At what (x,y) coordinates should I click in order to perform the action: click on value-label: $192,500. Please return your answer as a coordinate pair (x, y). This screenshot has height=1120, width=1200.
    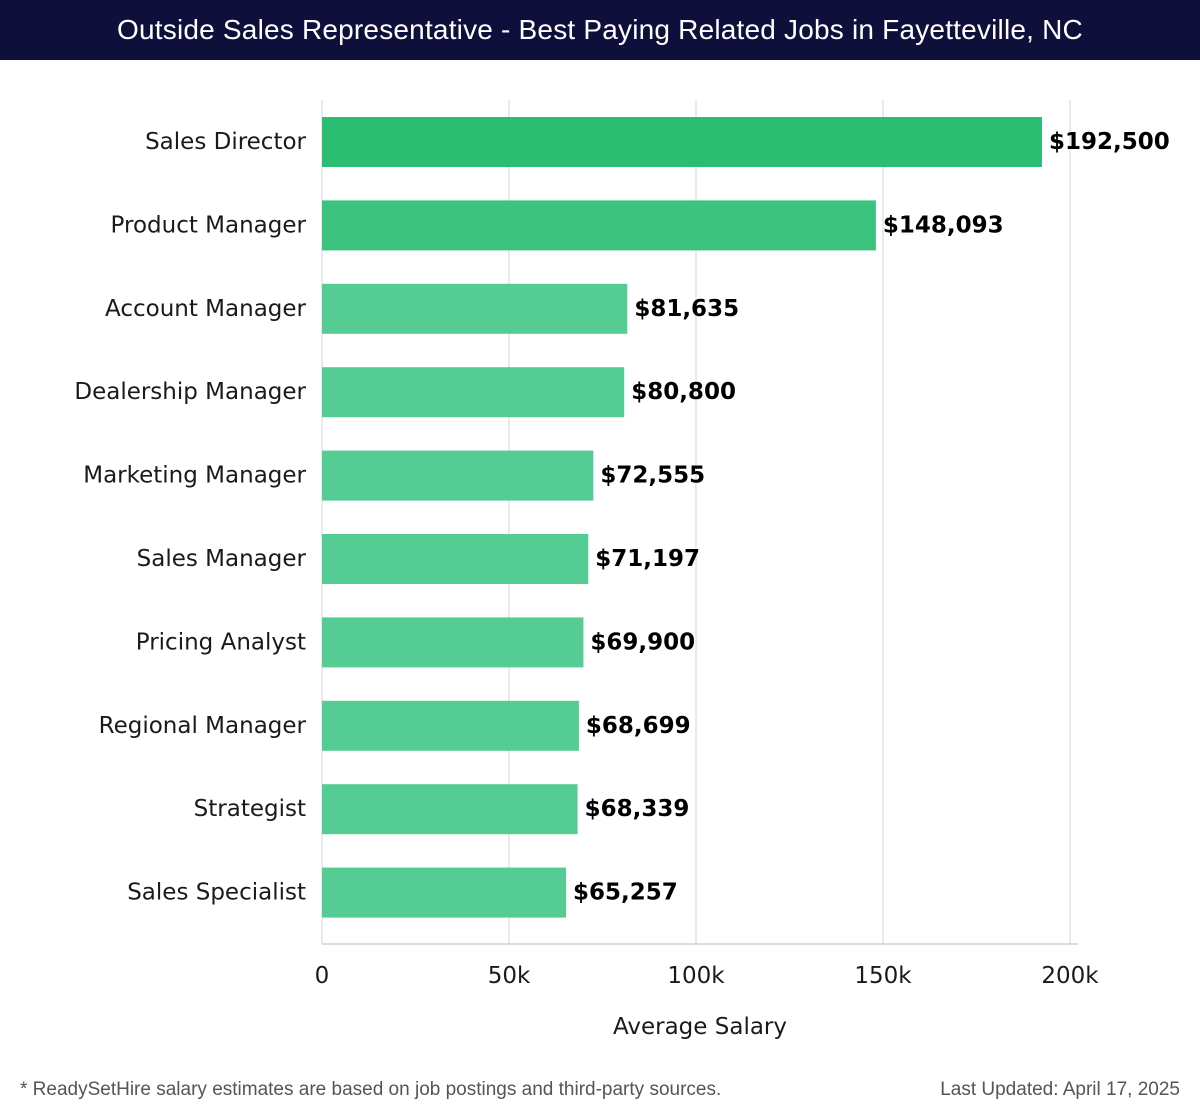
    Looking at the image, I should click on (1109, 142).